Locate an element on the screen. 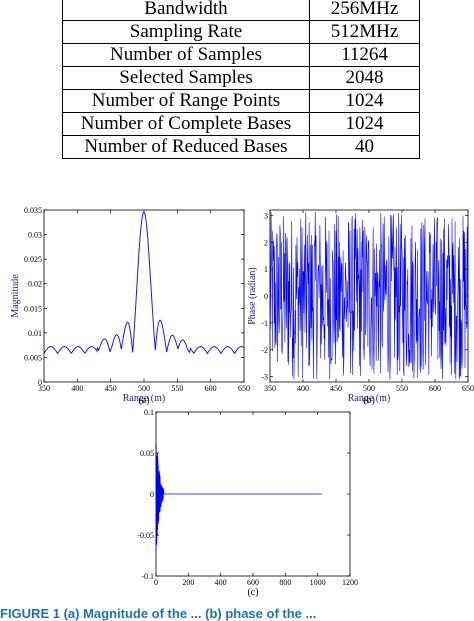  param-name-cell: Number of Reduced Bases is located at coordinates (186, 147).